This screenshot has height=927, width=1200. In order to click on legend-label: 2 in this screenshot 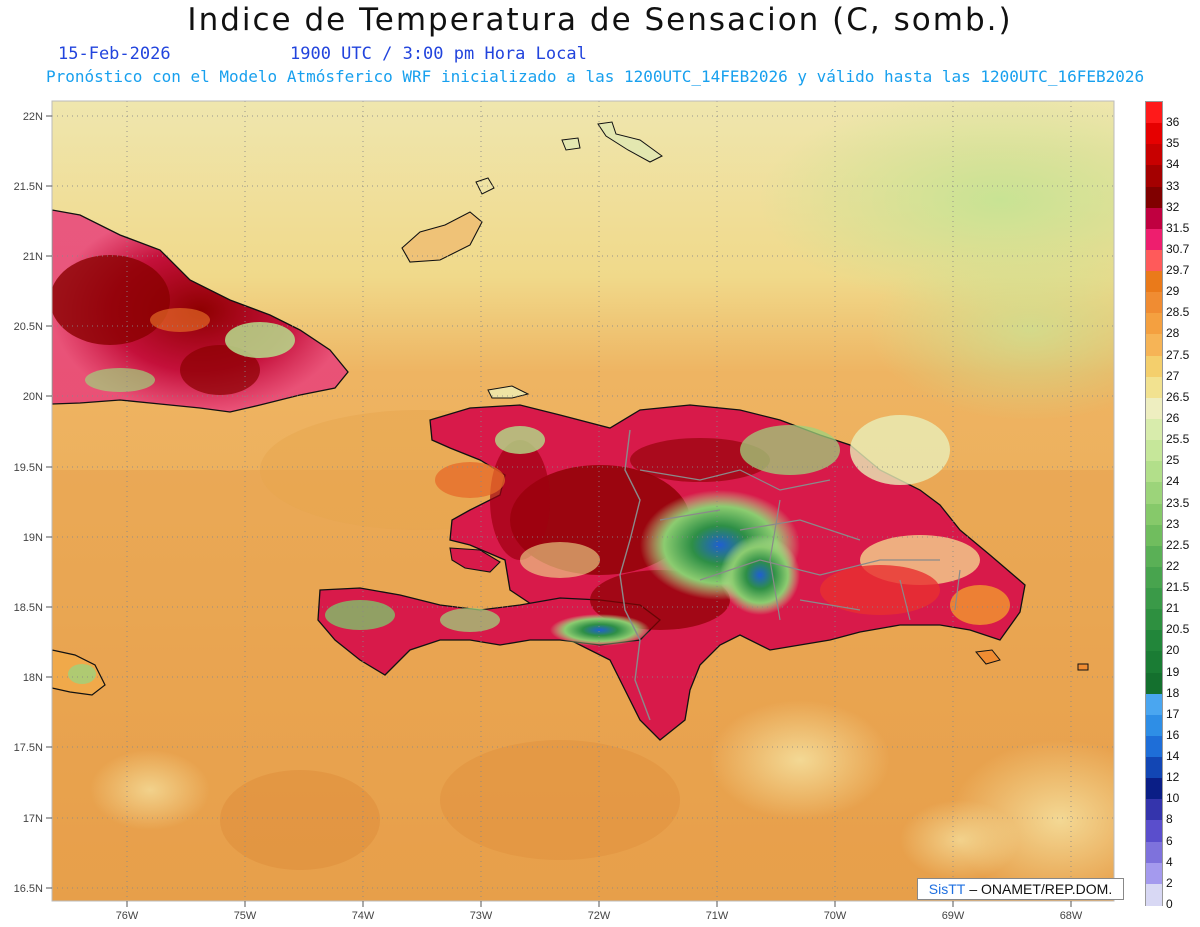, I will do `click(1169, 882)`.